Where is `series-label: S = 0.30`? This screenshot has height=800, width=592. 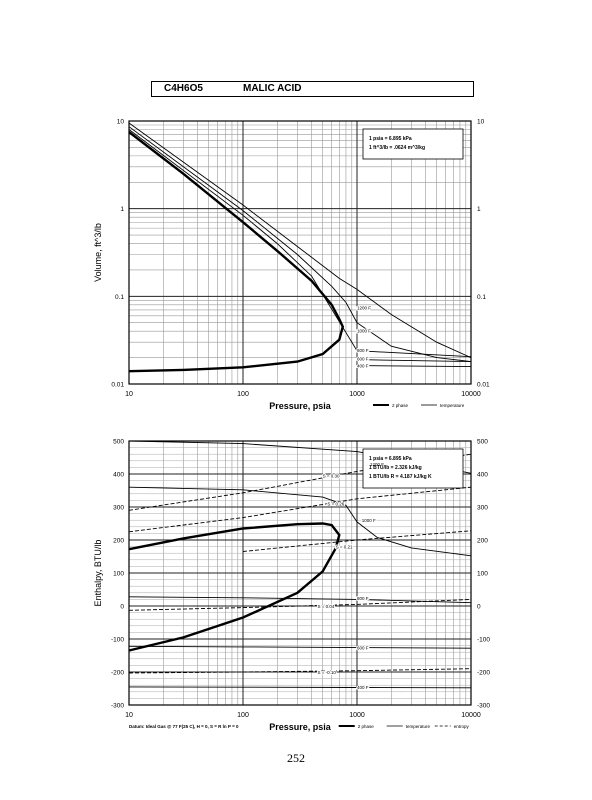 series-label: S = 0.30 is located at coordinates (331, 476).